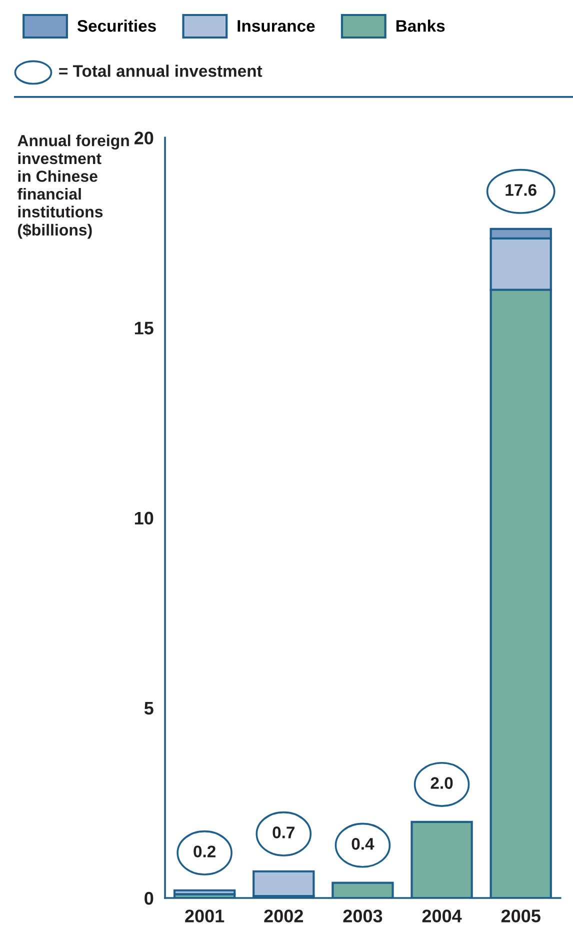 This screenshot has height=941, width=573. What do you see at coordinates (362, 916) in the screenshot?
I see `x-tick-label: 2003` at bounding box center [362, 916].